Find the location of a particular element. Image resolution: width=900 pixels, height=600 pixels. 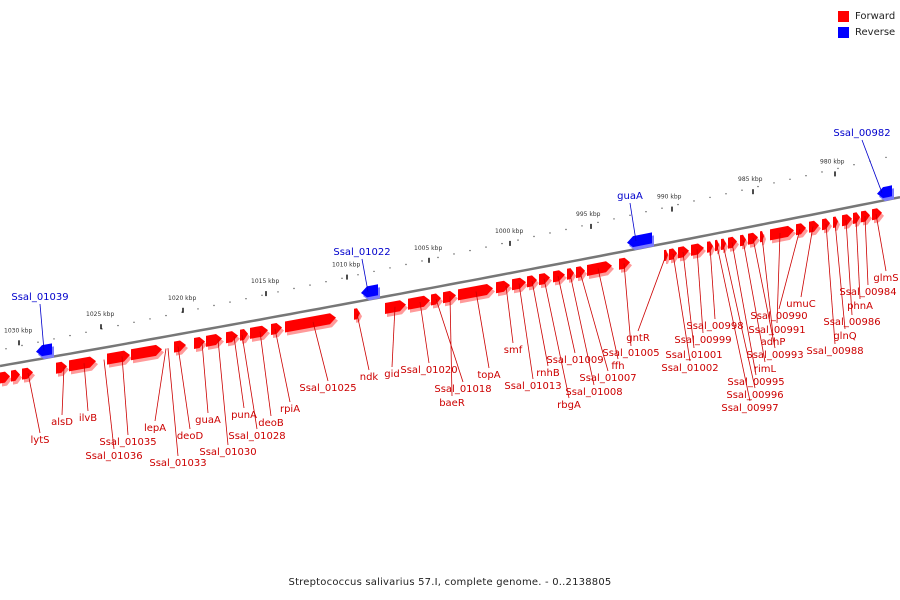

scale-tick-label: 1015 kbp is located at coordinates (265, 281).